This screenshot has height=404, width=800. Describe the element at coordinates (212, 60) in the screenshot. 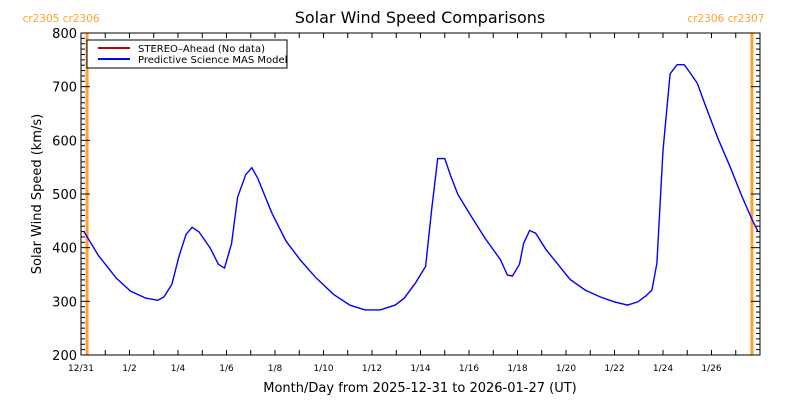

I see `legend-label-mas: Predictive Science MAS Model` at that location.